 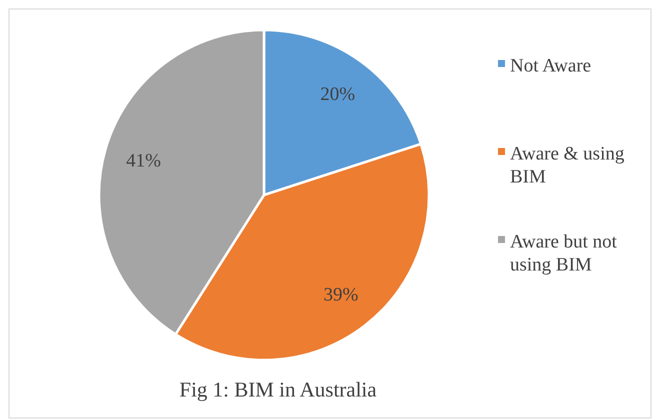 I want to click on legend-label: Aware & using BIM, so click(x=567, y=166).